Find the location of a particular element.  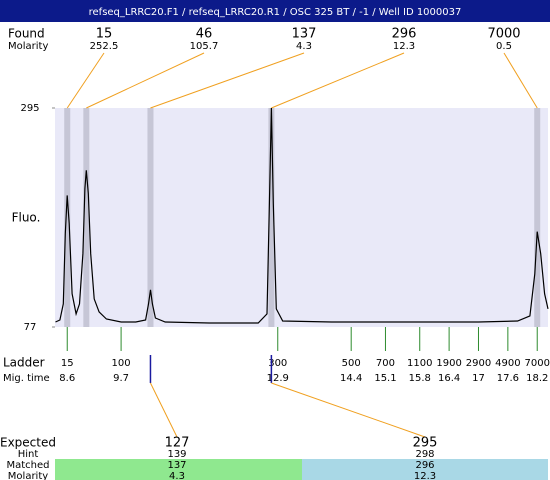

found-molarity: 4.3 is located at coordinates (304, 46).